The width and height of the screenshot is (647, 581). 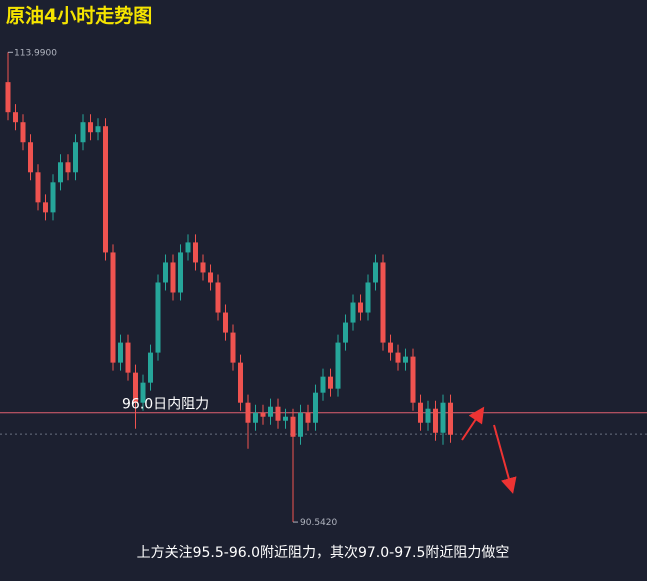 I want to click on min-label: 90.5420, so click(x=318, y=523).